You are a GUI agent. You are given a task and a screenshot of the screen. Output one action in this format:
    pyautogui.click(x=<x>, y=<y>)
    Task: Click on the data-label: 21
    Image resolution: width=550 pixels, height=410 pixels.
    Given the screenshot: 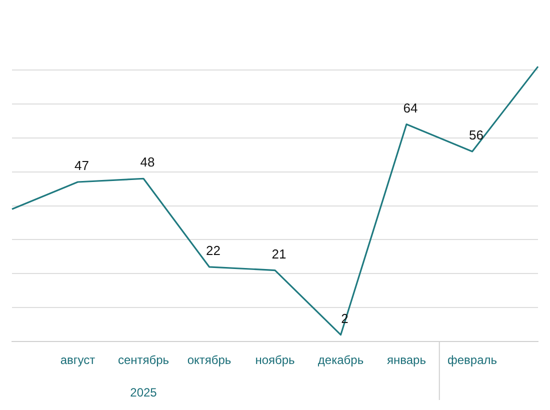 What is the action you would take?
    pyautogui.click(x=279, y=254)
    